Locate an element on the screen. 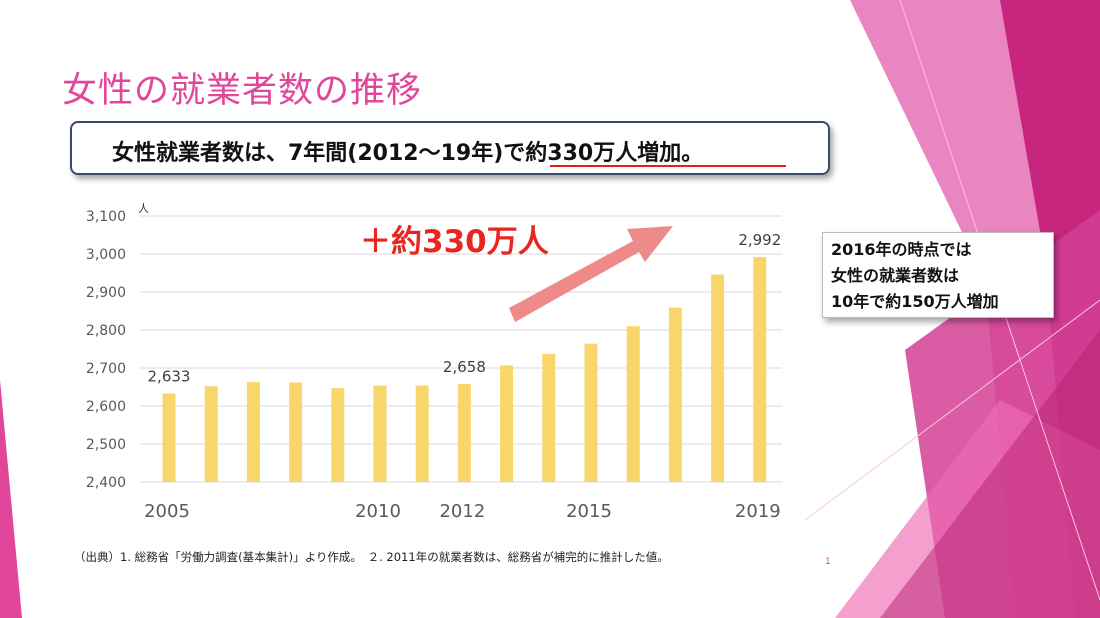  summary-highlight: 約330万人増加。 is located at coordinates (614, 153).